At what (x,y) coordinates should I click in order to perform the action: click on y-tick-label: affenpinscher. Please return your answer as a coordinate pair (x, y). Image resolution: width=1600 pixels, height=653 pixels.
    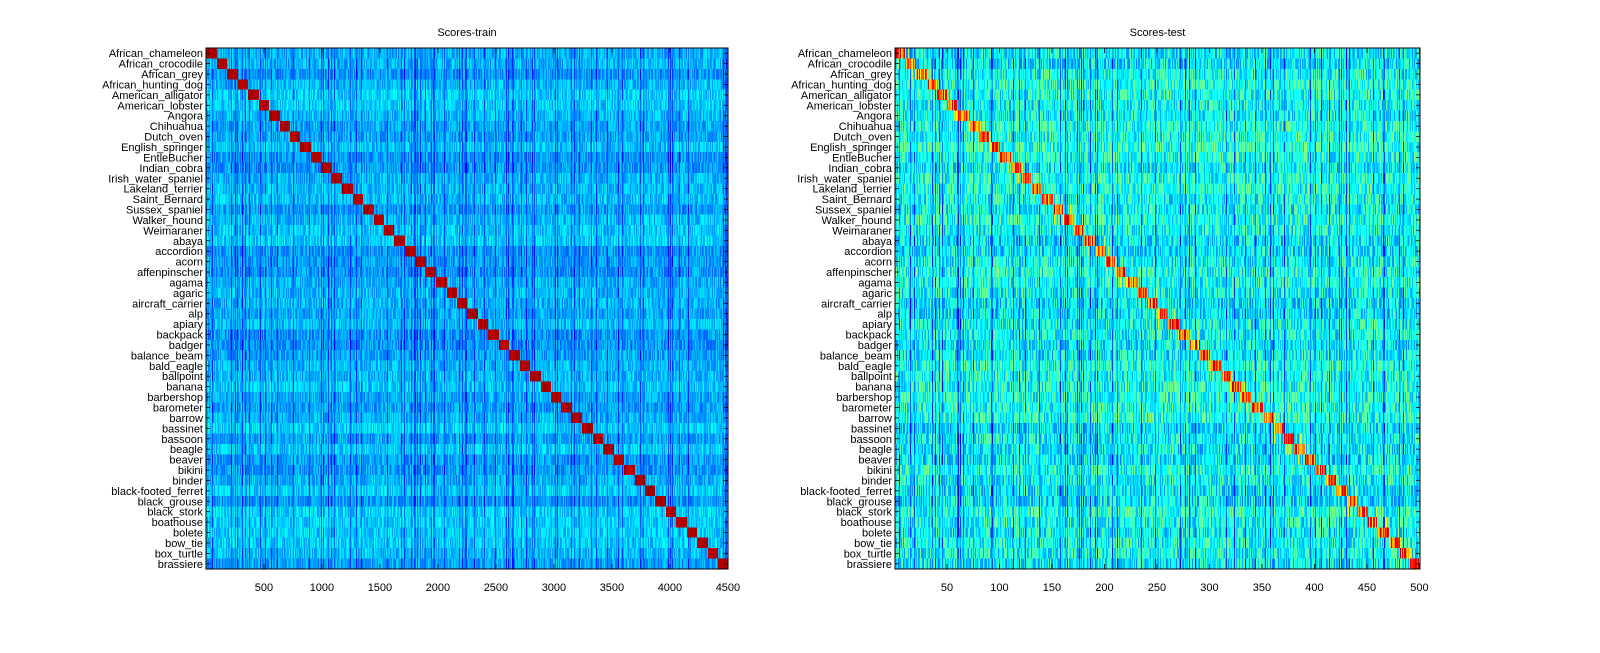
    Looking at the image, I should click on (170, 273).